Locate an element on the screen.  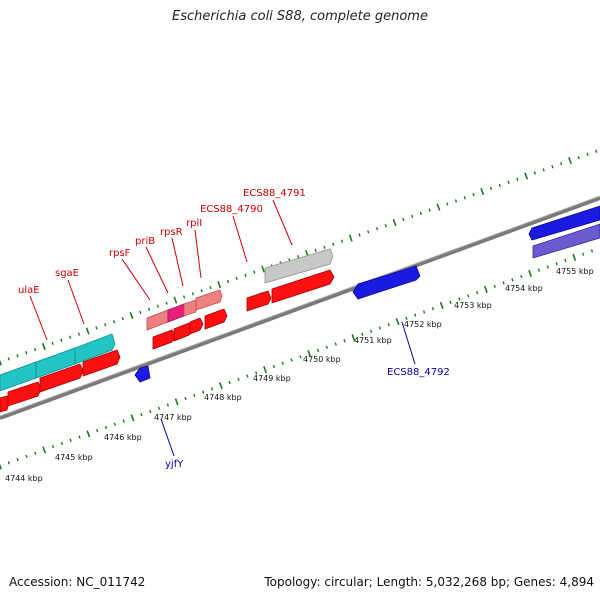
label-ECS88_4792: ECS88_4792 is located at coordinates (418, 372).